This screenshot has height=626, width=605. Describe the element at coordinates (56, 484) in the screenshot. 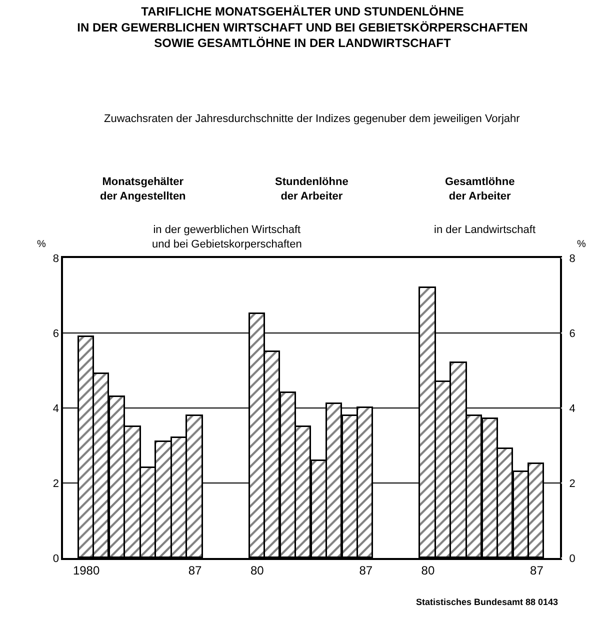

I see `y-tick-label: 2` at that location.